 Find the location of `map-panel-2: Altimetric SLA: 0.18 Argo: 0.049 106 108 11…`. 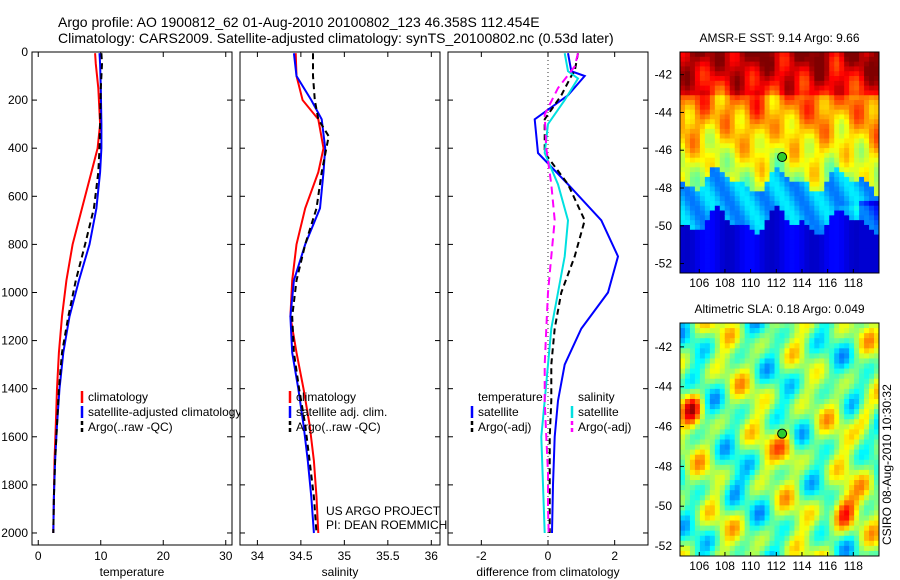

map-panel-2: Altimetric SLA: 0.18 Argo: 0.049 106 108 11… is located at coordinates (767, 437).